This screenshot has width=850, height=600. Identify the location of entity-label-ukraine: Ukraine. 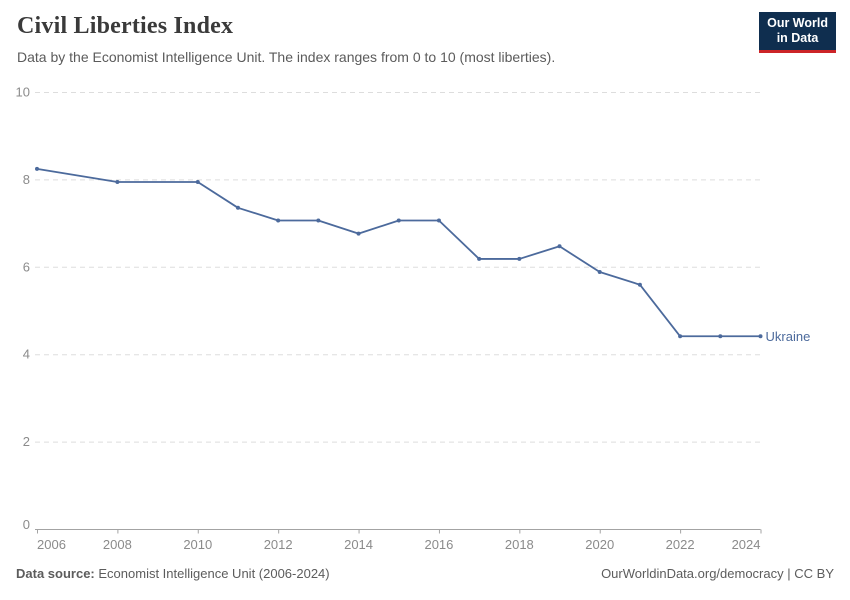
(788, 336).